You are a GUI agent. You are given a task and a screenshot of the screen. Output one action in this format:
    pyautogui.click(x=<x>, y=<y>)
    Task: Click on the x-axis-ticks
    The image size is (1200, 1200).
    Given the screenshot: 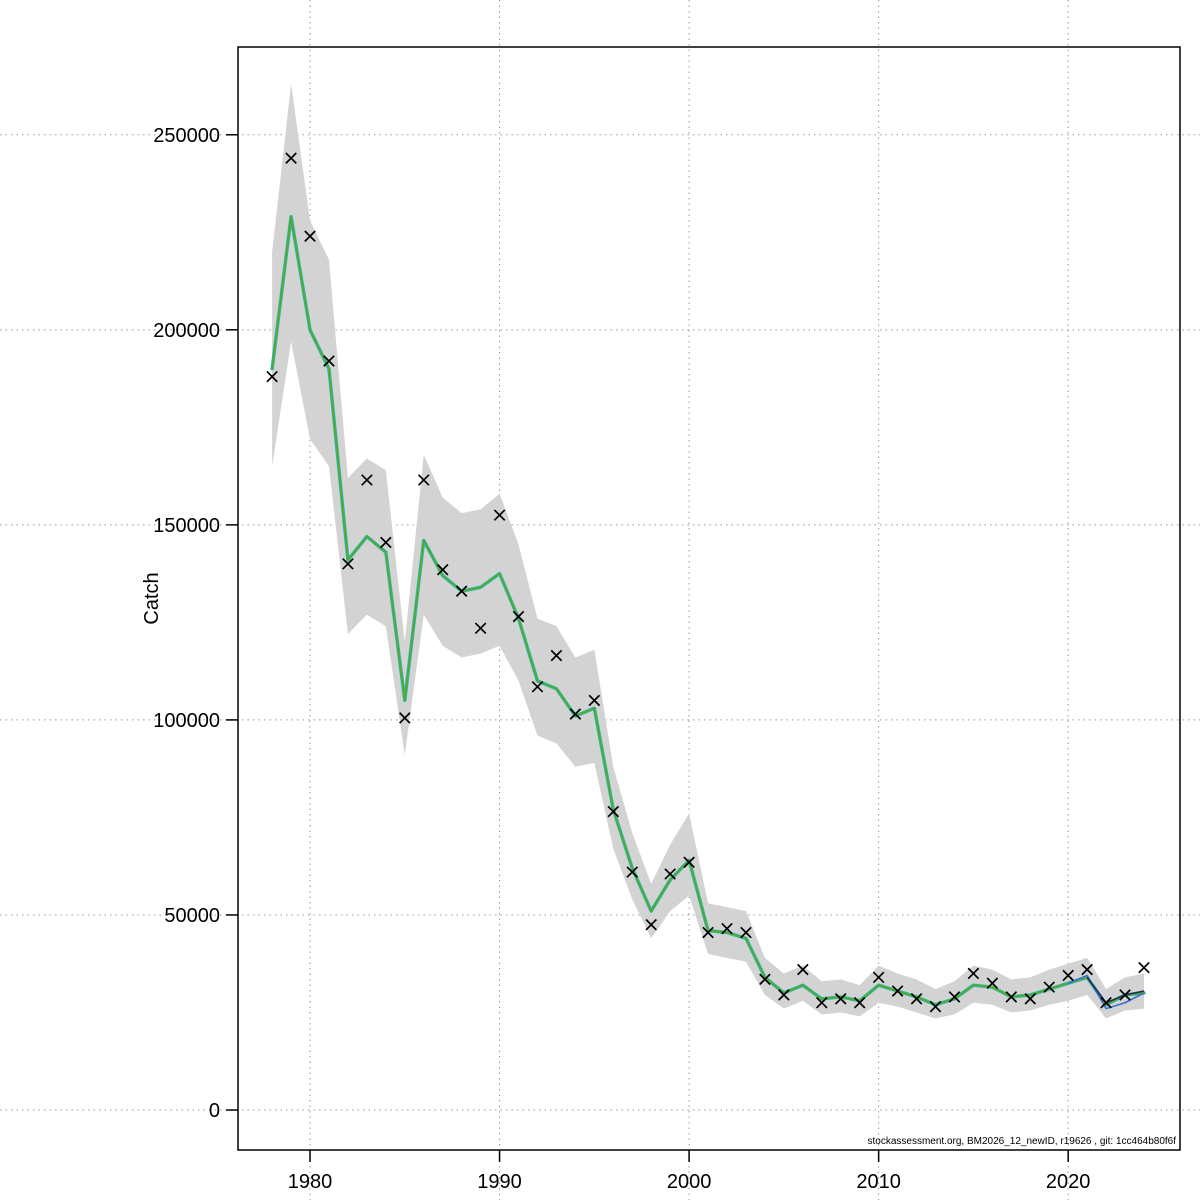 What is the action you would take?
    pyautogui.click(x=689, y=1156)
    